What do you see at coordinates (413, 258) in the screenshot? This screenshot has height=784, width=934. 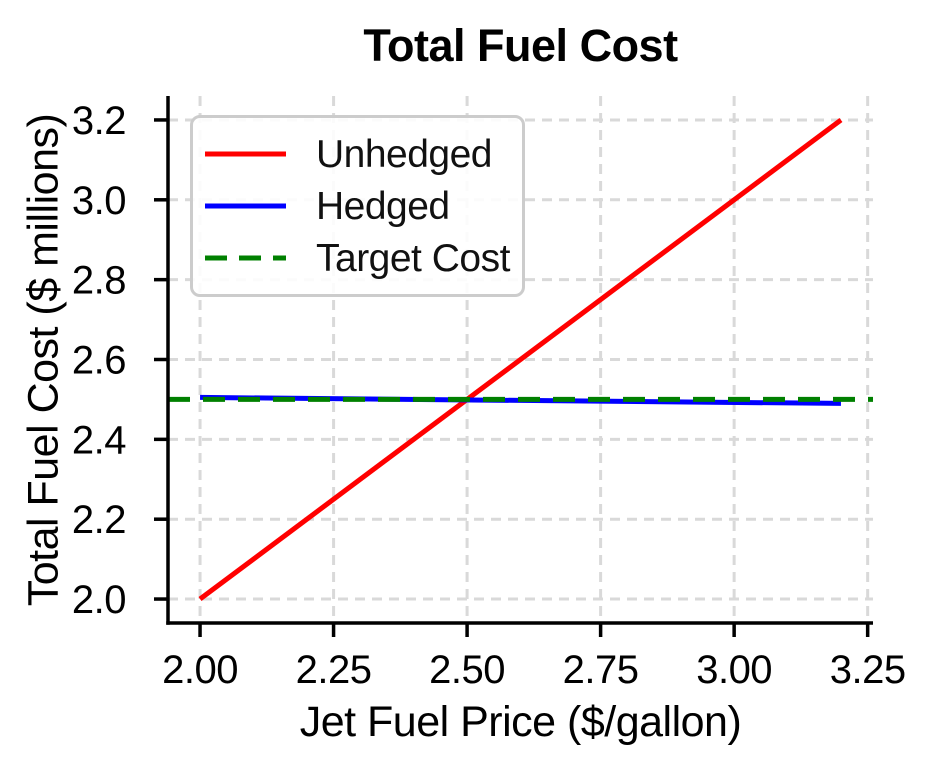 I see `legend-label-target-cost: Target Cost` at bounding box center [413, 258].